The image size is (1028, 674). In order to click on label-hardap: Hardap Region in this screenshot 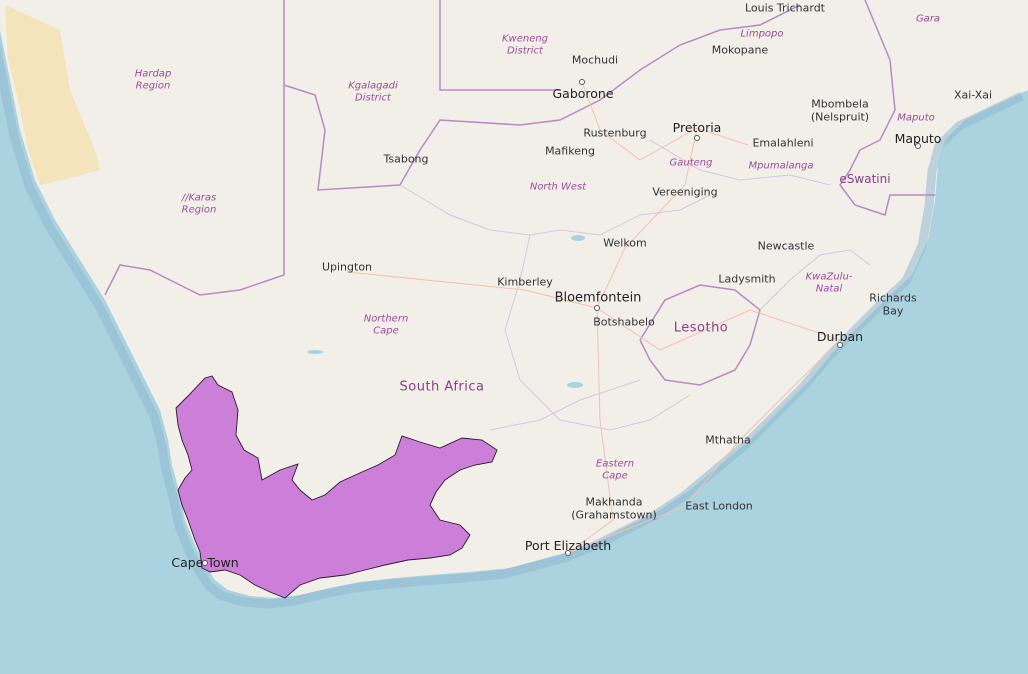, I will do `click(153, 80)`.